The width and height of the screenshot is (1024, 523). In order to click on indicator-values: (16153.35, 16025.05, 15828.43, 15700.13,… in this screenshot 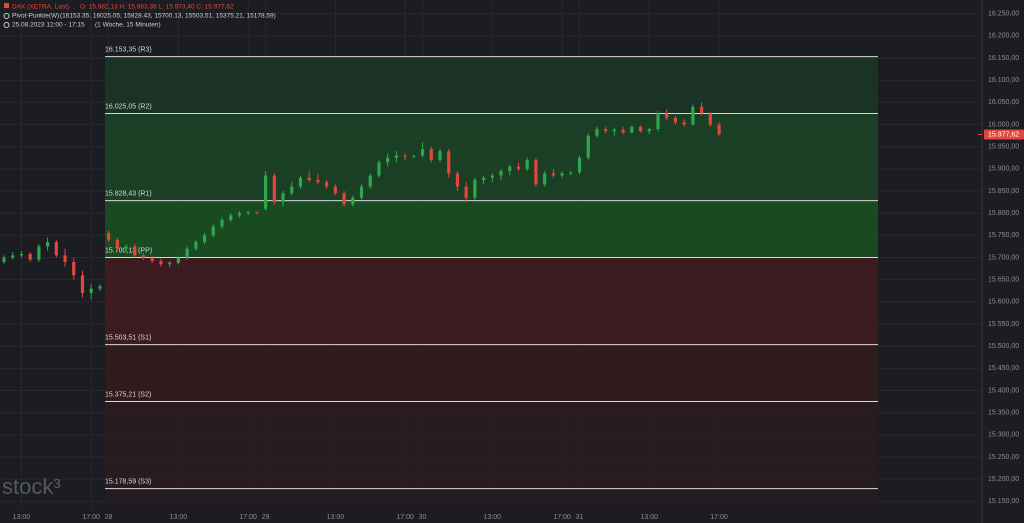, I will do `click(168, 16)`.